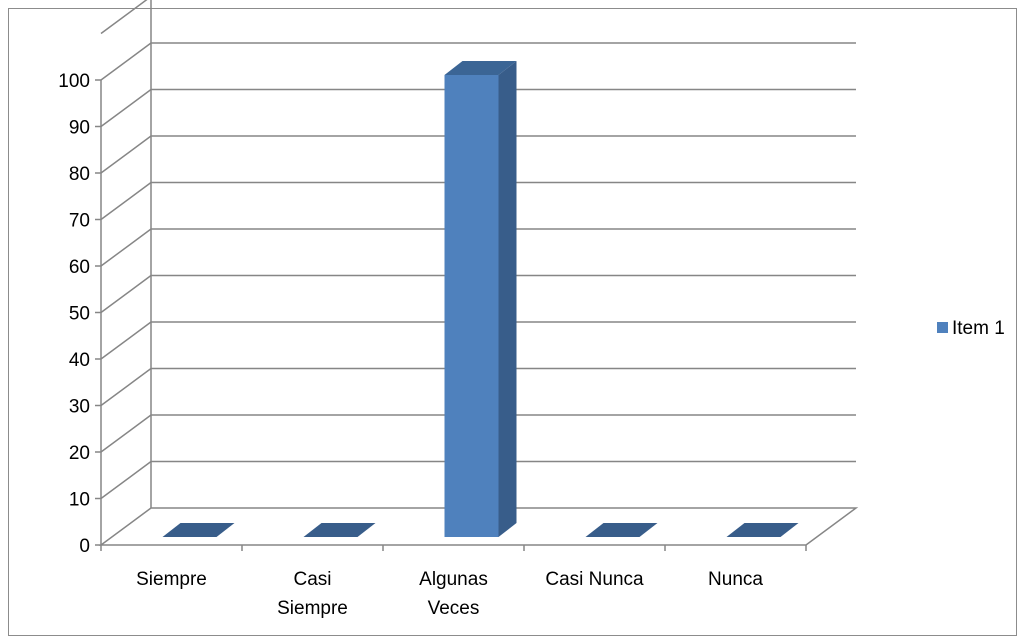  What do you see at coordinates (79, 174) in the screenshot?
I see `y-tick-label: 80` at bounding box center [79, 174].